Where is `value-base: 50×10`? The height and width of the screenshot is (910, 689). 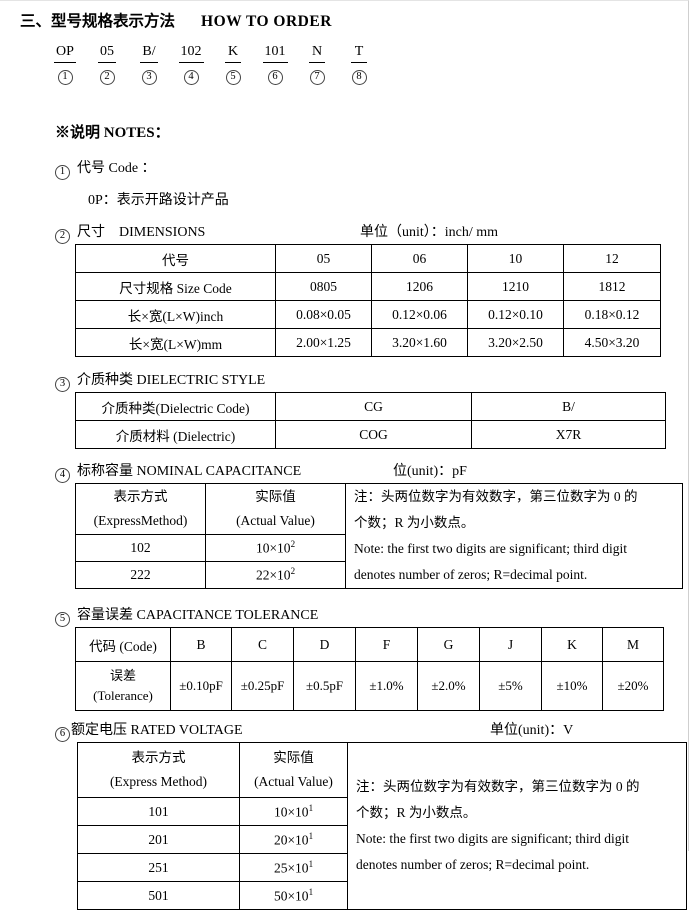 value-base: 50×10 is located at coordinates (291, 896).